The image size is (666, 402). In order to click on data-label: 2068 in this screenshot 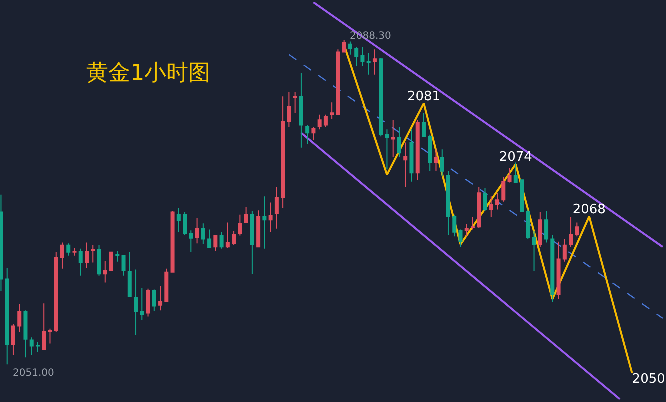, I will do `click(589, 210)`.